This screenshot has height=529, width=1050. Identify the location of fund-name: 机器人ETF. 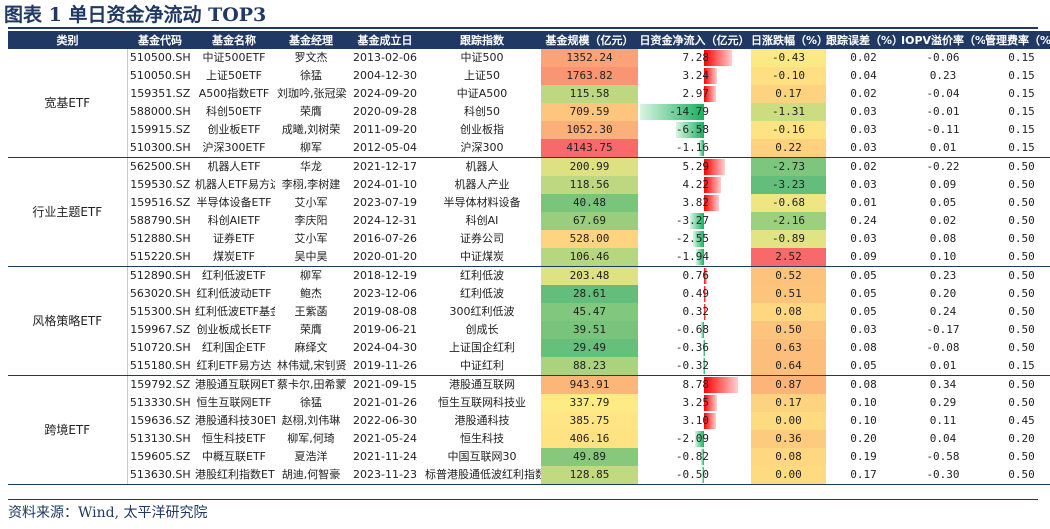
(234, 166).